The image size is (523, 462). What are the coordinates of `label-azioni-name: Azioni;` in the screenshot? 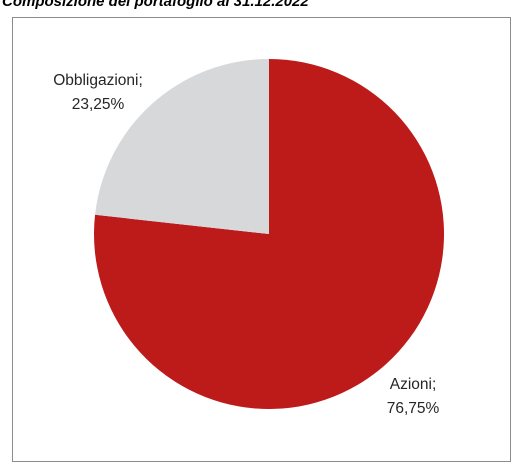 It's located at (413, 384).